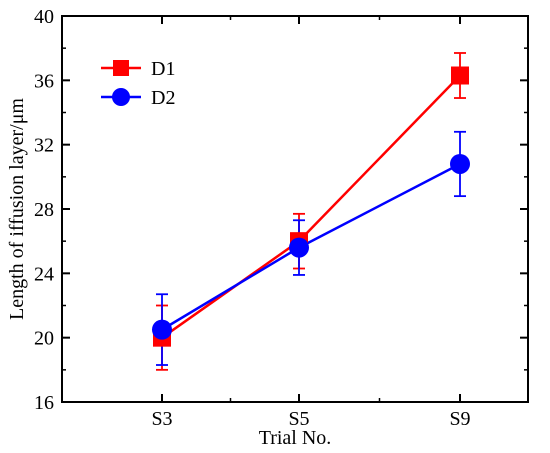  Describe the element at coordinates (121, 97) in the screenshot. I see `legend-marker-circle` at that location.